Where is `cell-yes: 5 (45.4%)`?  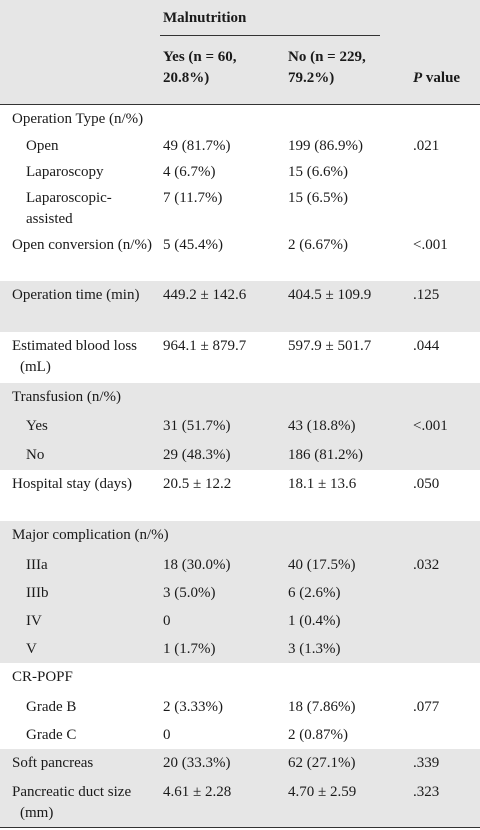 cell-yes: 5 (45.4%) is located at coordinates (193, 245).